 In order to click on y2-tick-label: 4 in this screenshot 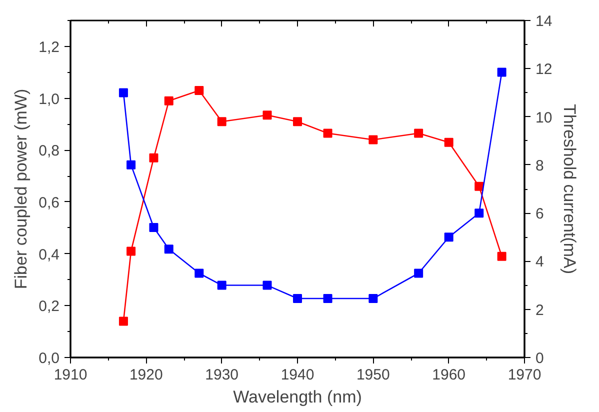, I will do `click(540, 262)`.